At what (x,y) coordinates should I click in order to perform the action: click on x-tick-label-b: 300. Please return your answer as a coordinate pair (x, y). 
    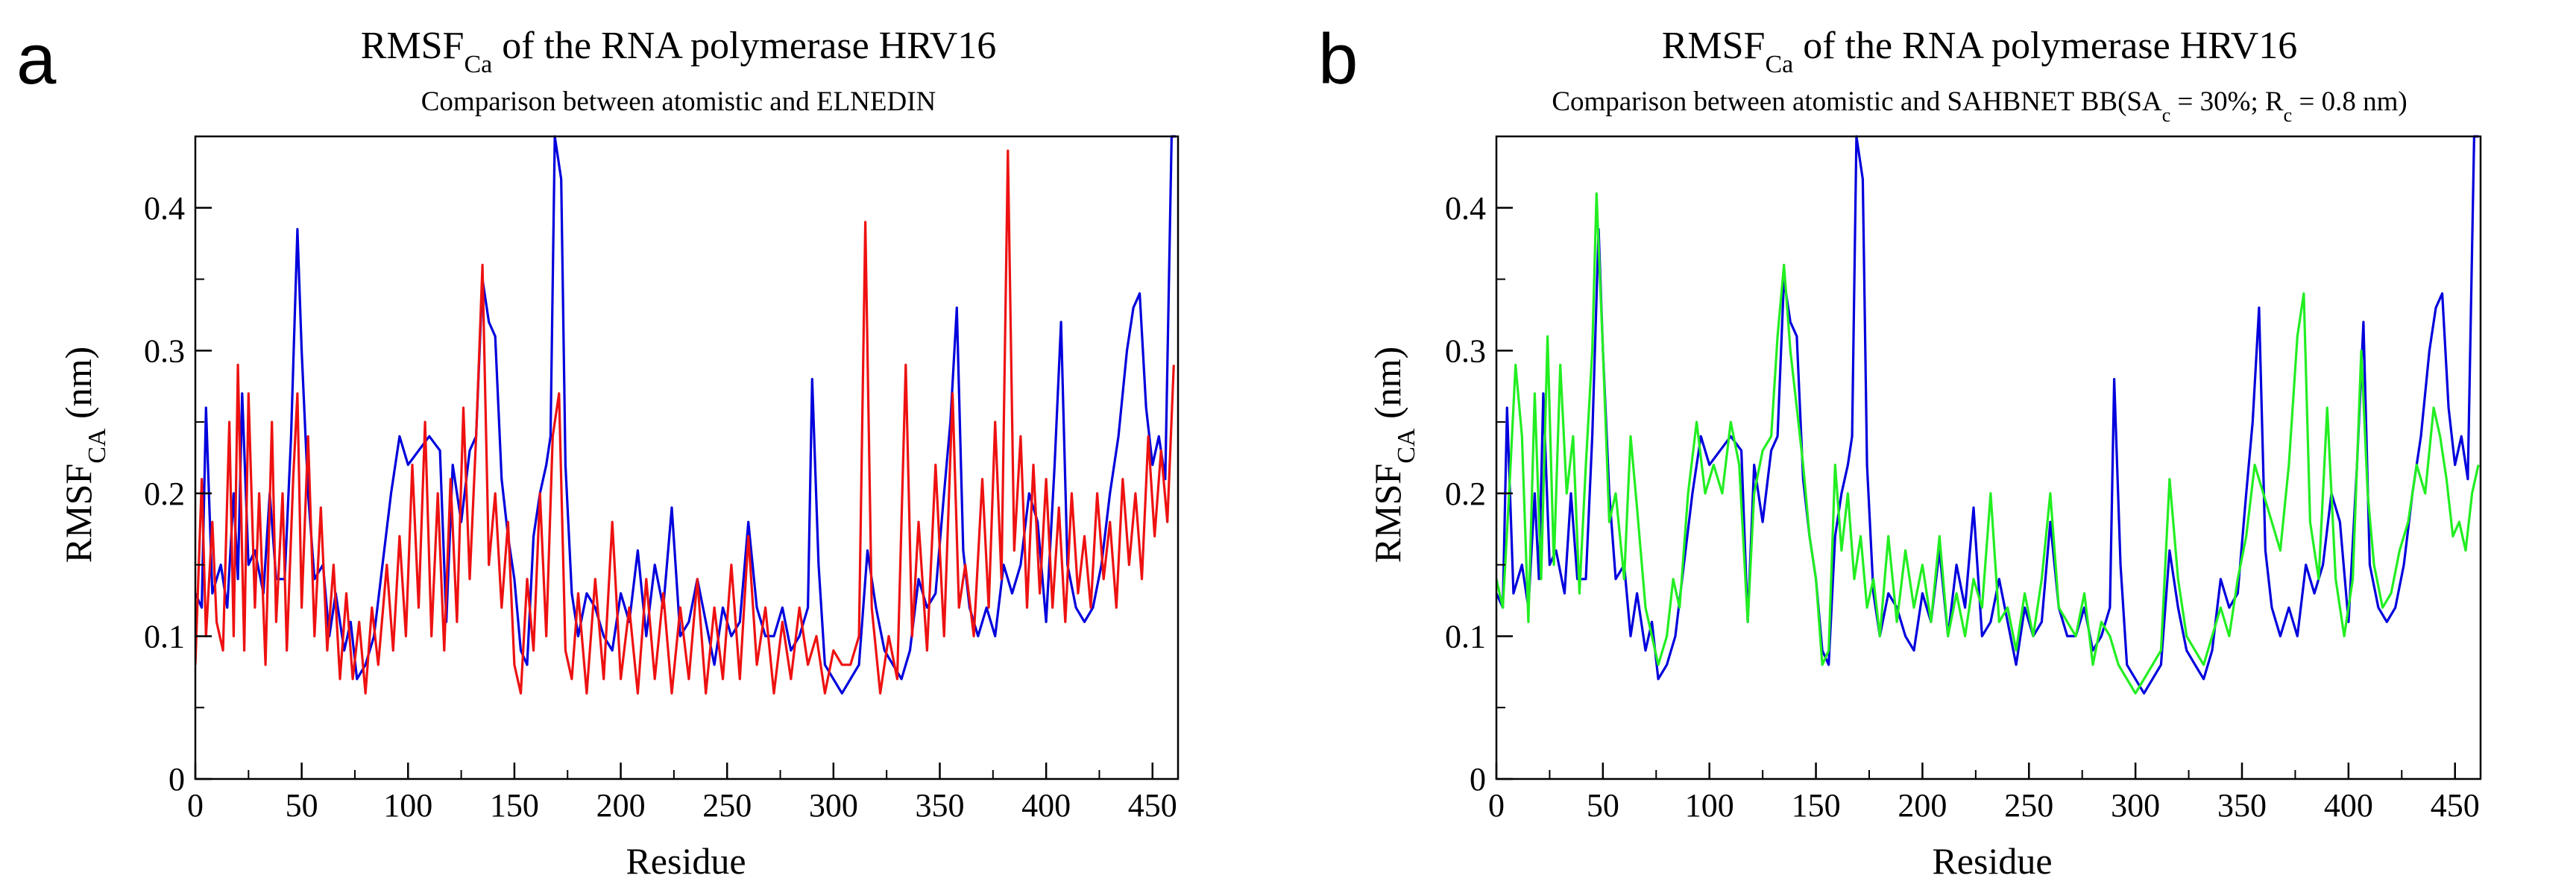
    Looking at the image, I should click on (2135, 806).